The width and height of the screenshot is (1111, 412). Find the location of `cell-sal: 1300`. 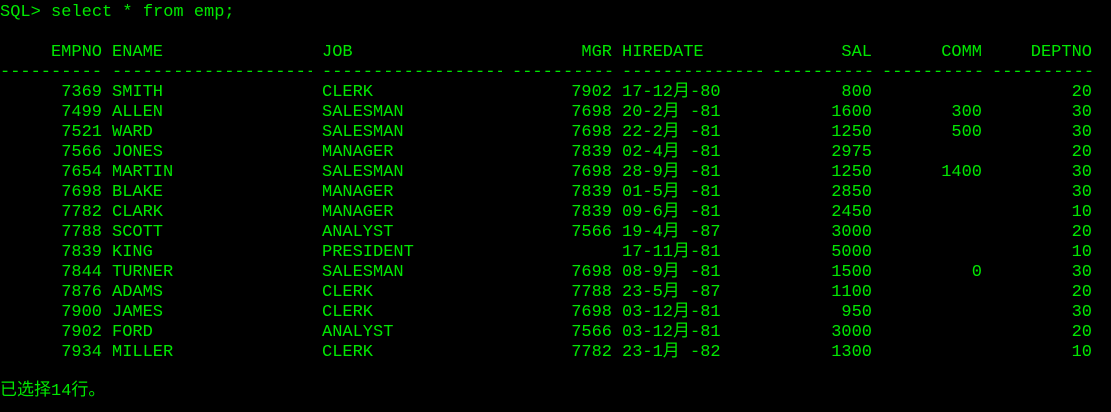

cell-sal: 1300 is located at coordinates (851, 352).